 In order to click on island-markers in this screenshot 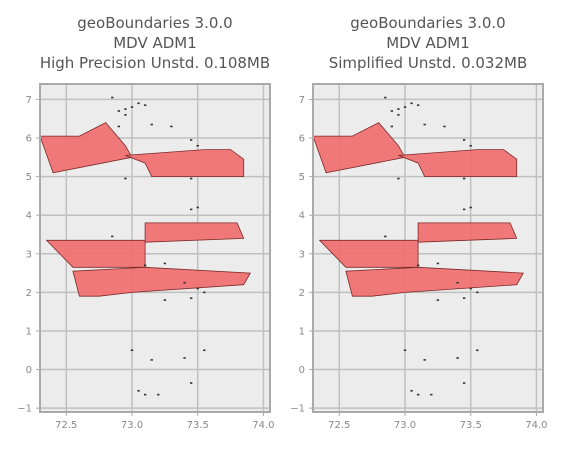, I will do `click(431, 246)`.